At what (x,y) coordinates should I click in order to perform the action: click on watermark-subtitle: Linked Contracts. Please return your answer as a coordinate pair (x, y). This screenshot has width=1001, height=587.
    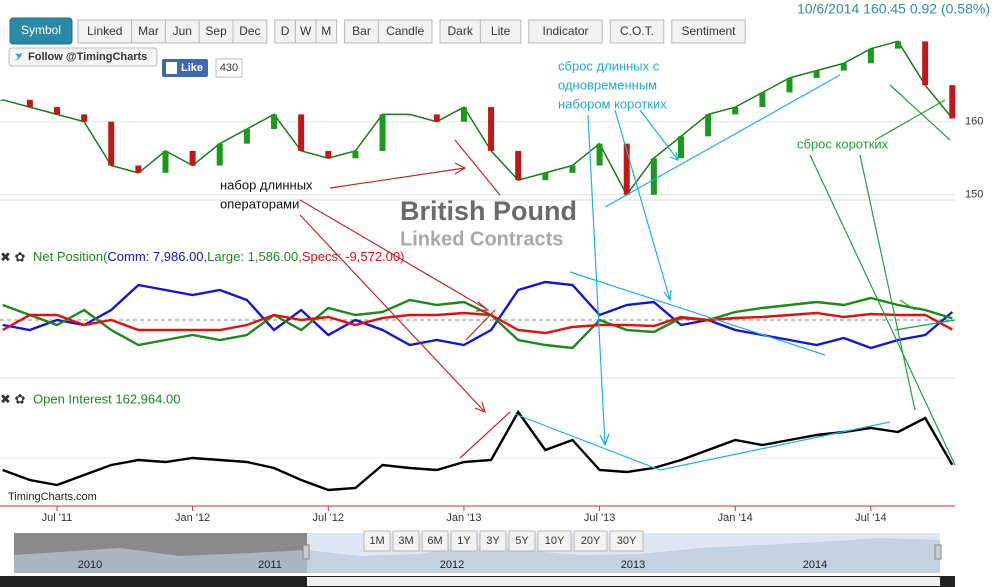
    Looking at the image, I should click on (481, 239).